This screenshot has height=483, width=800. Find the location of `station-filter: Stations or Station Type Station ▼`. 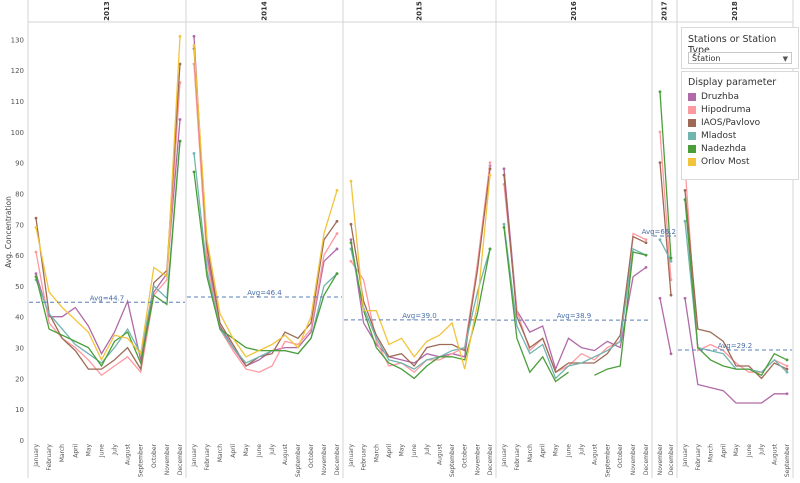

station-filter: Stations or Station Type Station ▼ is located at coordinates (740, 48).